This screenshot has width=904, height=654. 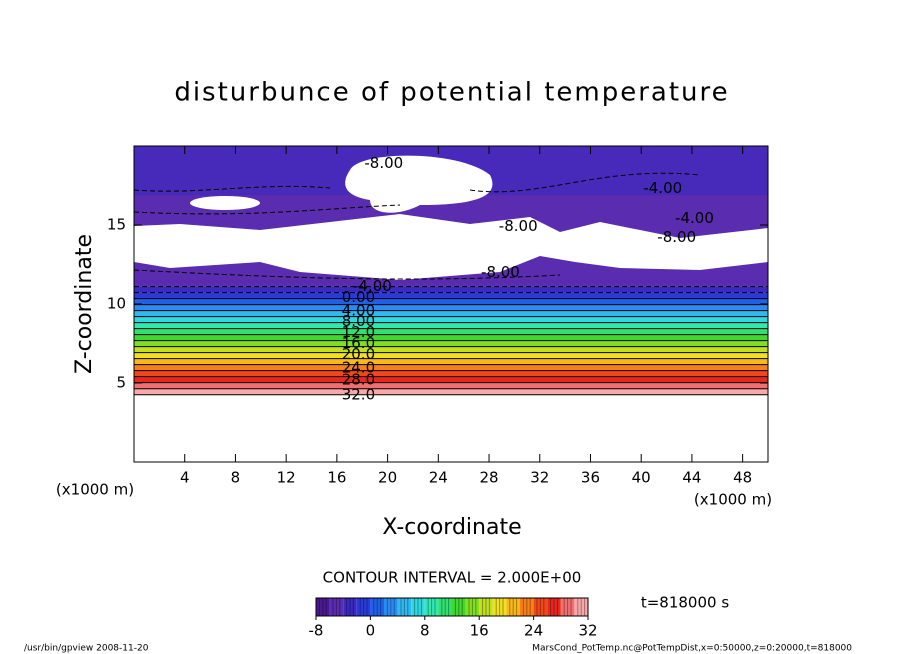 What do you see at coordinates (358, 379) in the screenshot?
I see `contour-label: 28.0` at bounding box center [358, 379].